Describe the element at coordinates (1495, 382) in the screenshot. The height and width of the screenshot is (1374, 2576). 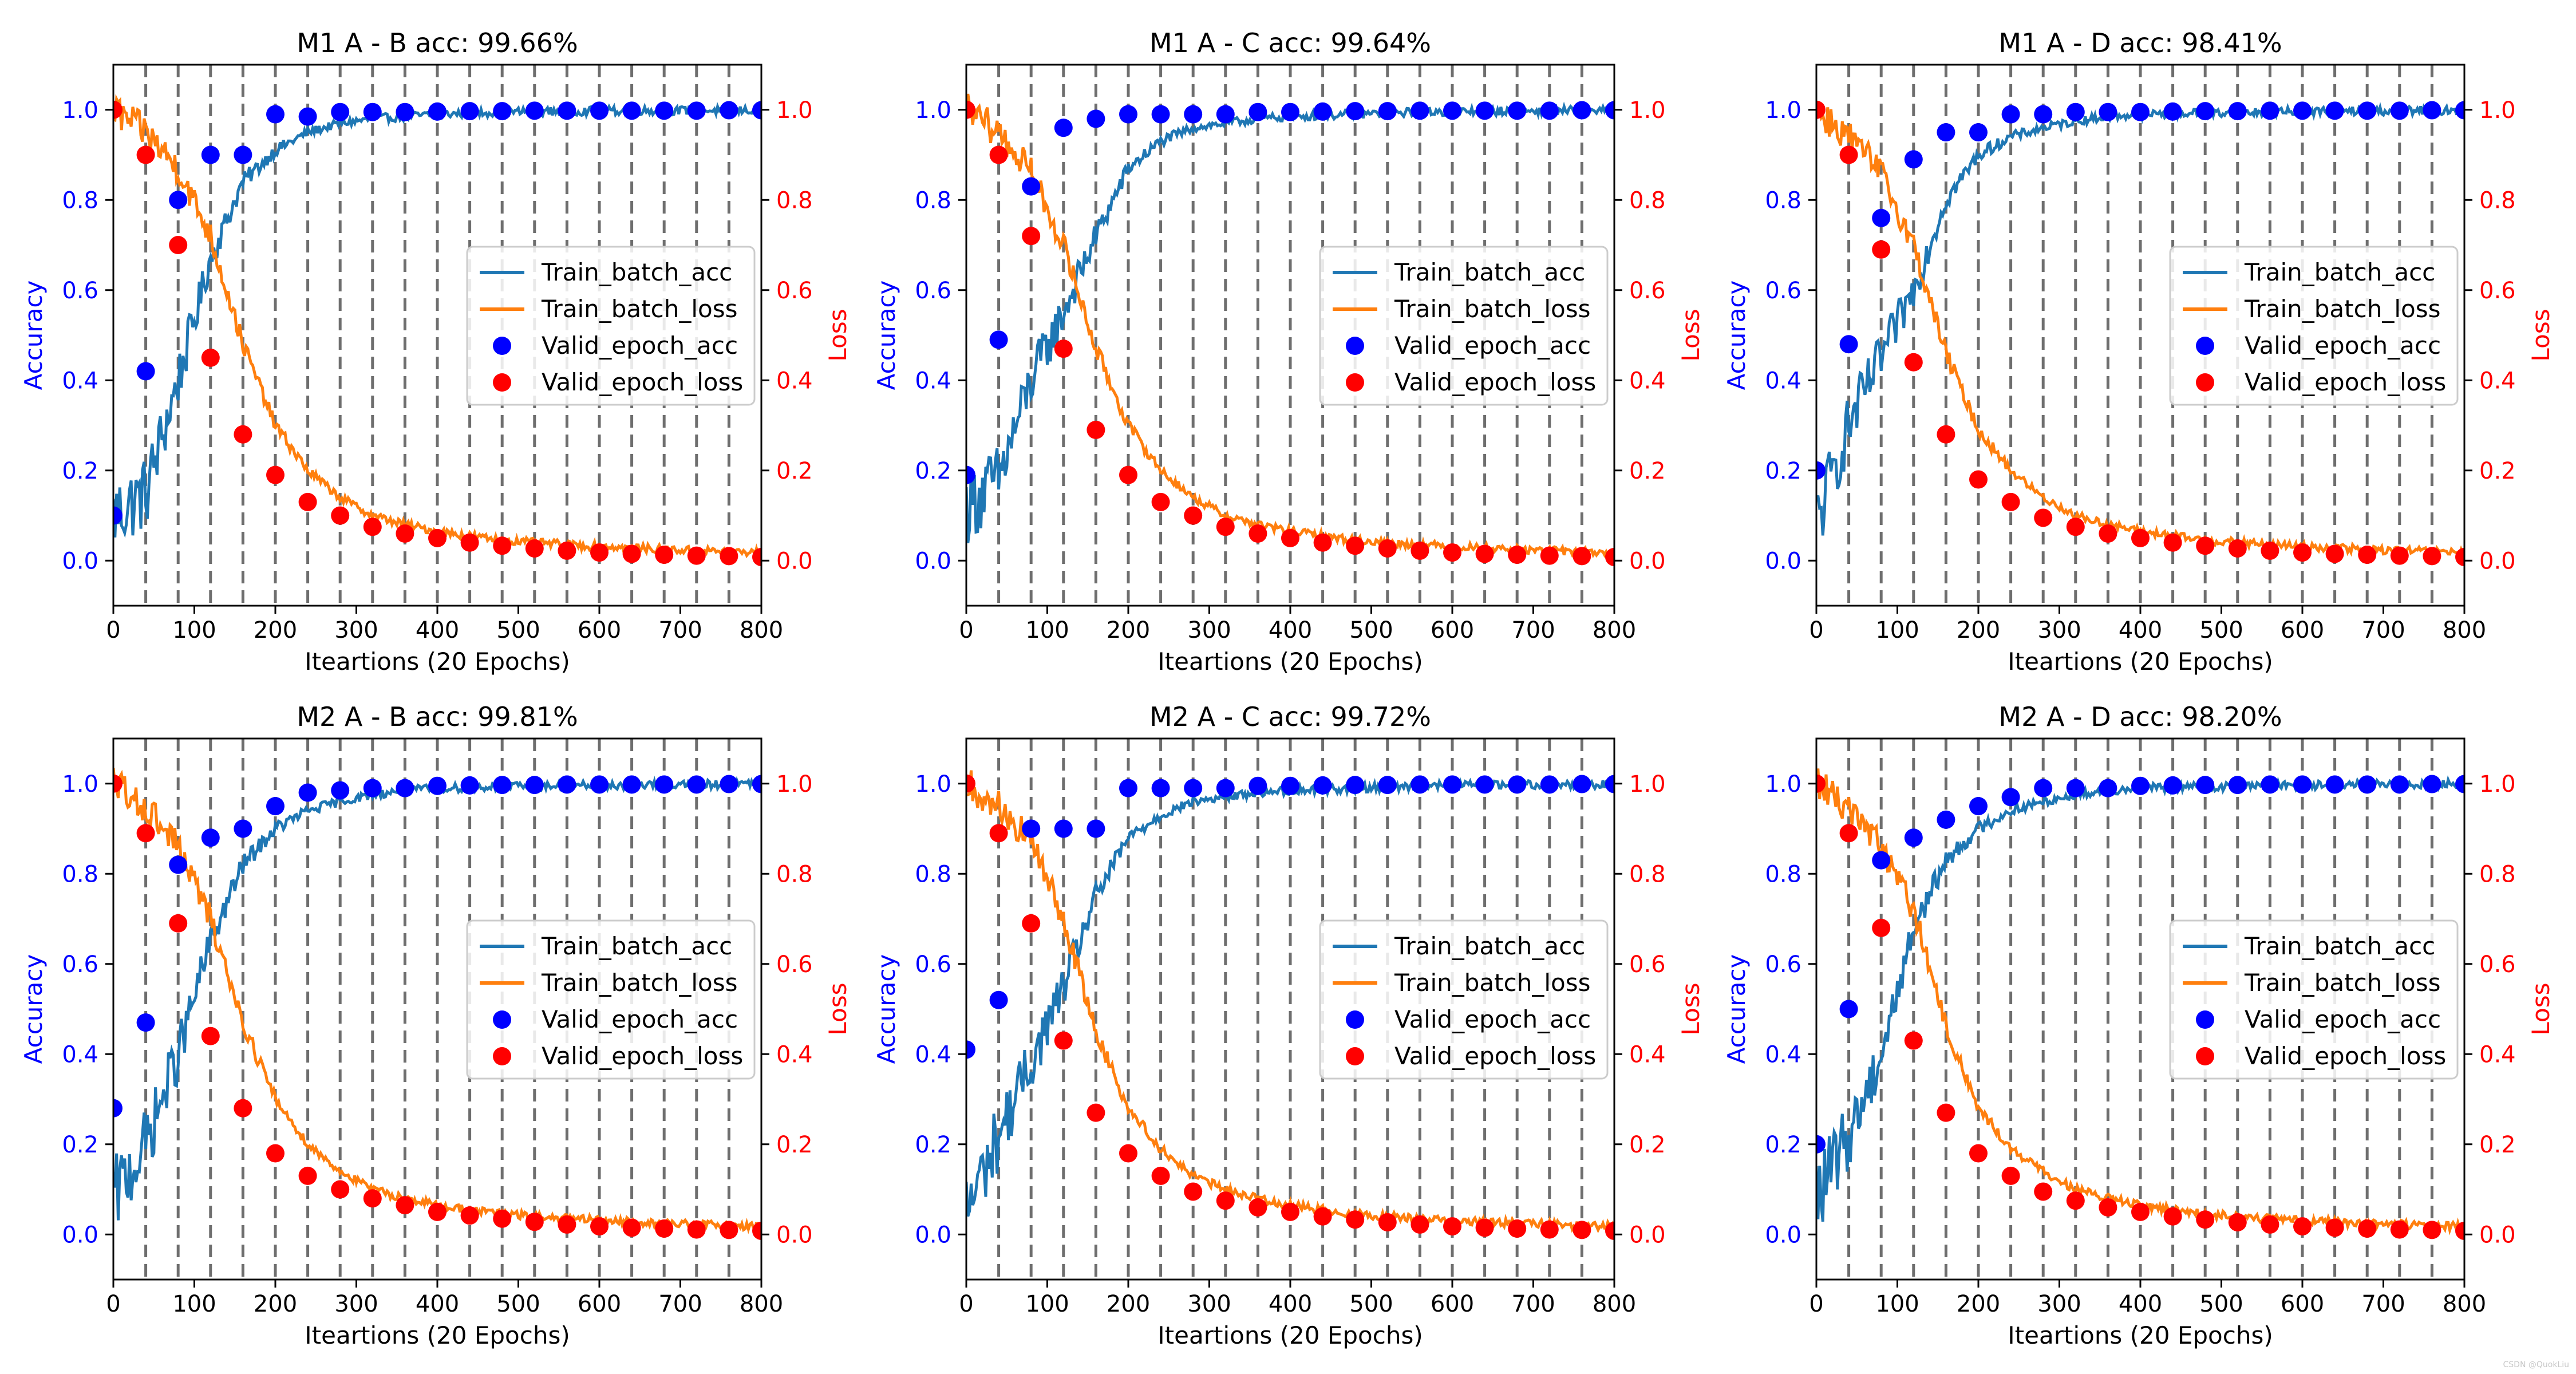
I see `legend-label: Valid_epoch_loss` at that location.